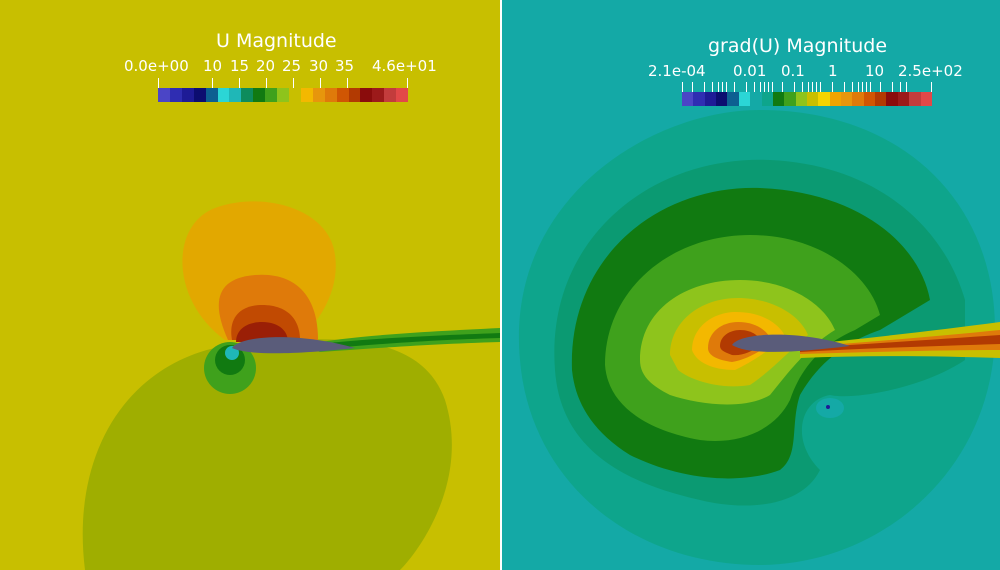 The height and width of the screenshot is (570, 1000). What do you see at coordinates (266, 66) in the screenshot?
I see `tick-label: 20` at bounding box center [266, 66].